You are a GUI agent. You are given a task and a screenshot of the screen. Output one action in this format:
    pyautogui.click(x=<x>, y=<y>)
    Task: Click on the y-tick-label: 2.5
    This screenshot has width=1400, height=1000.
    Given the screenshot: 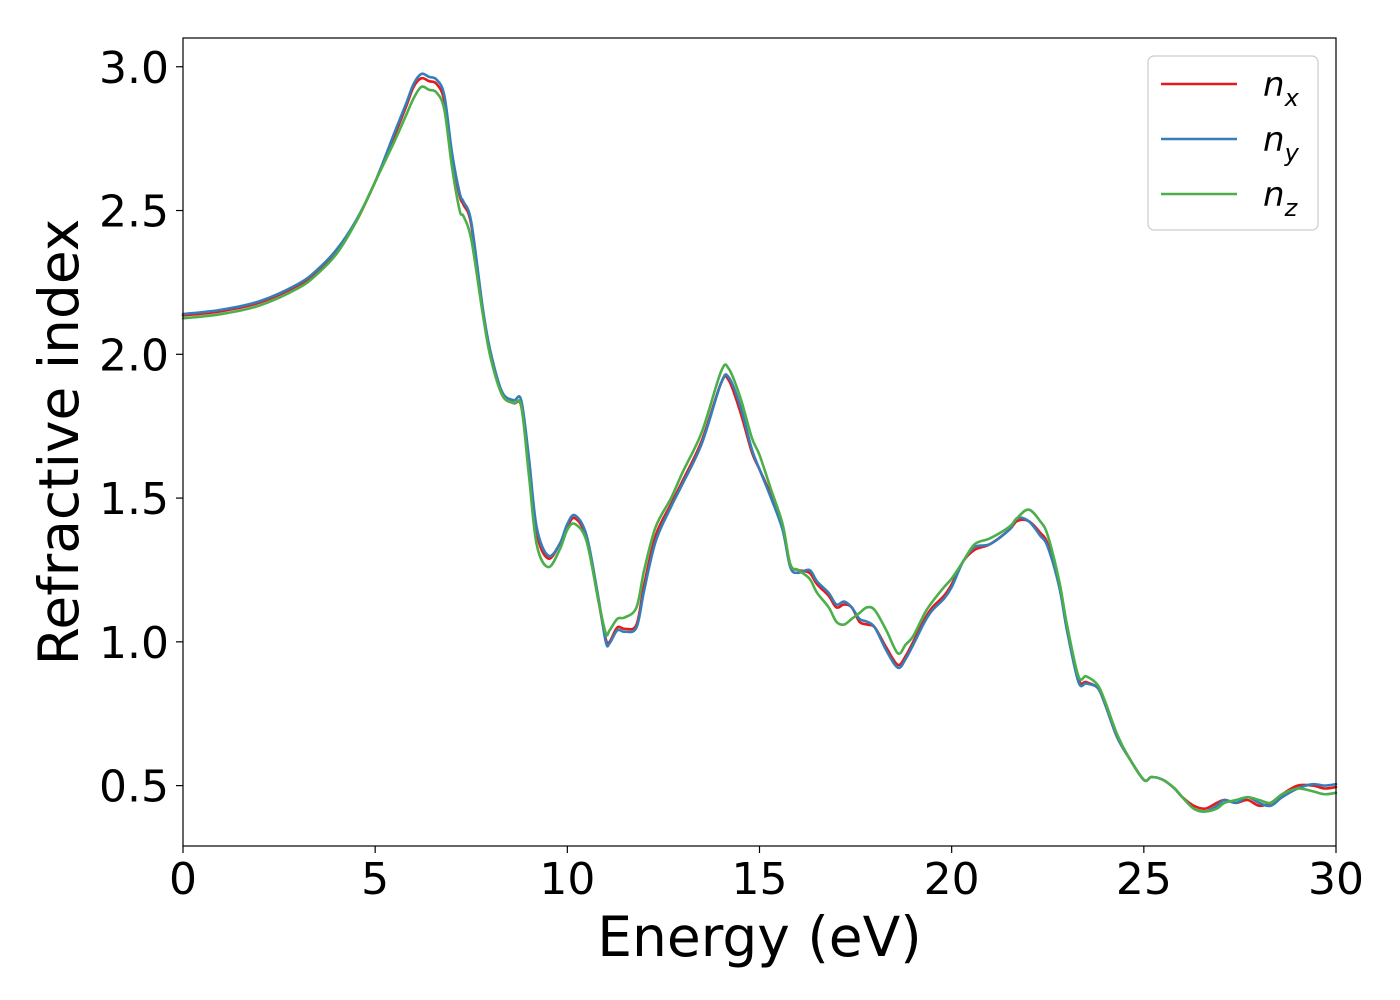 What is the action you would take?
    pyautogui.click(x=134, y=212)
    